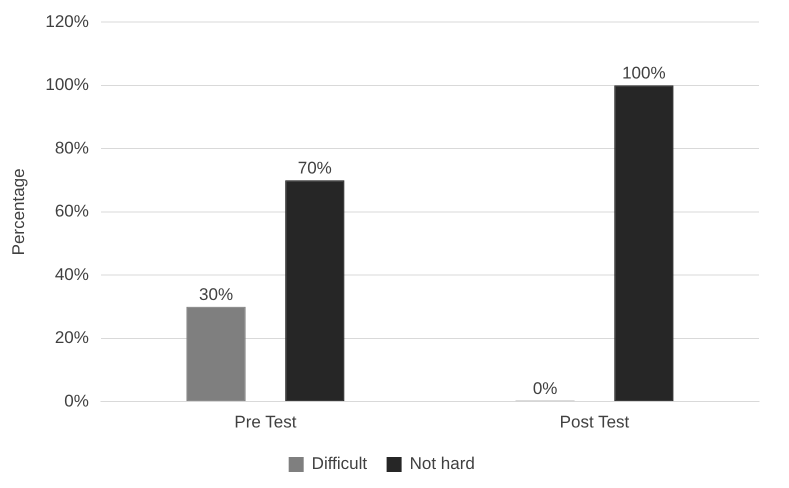 The image size is (789, 488). I want to click on legend-label: Not hard, so click(442, 464).